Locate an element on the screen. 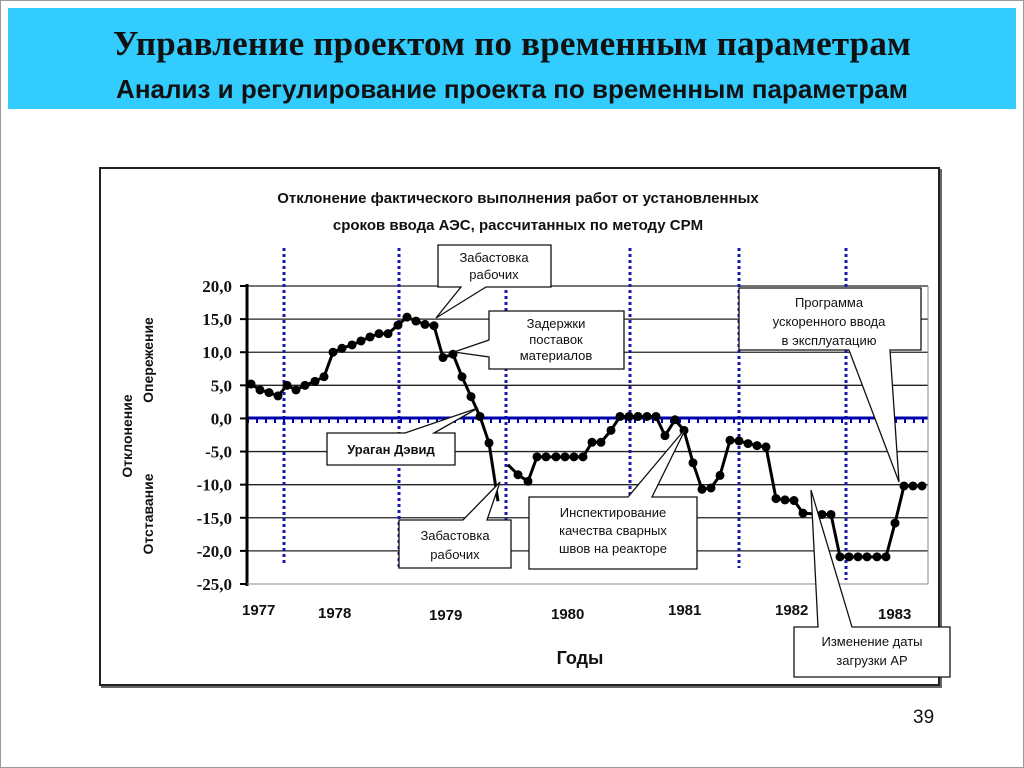 This screenshot has width=1024, height=768. svg-text: Инспектирование is located at coordinates (613, 512).